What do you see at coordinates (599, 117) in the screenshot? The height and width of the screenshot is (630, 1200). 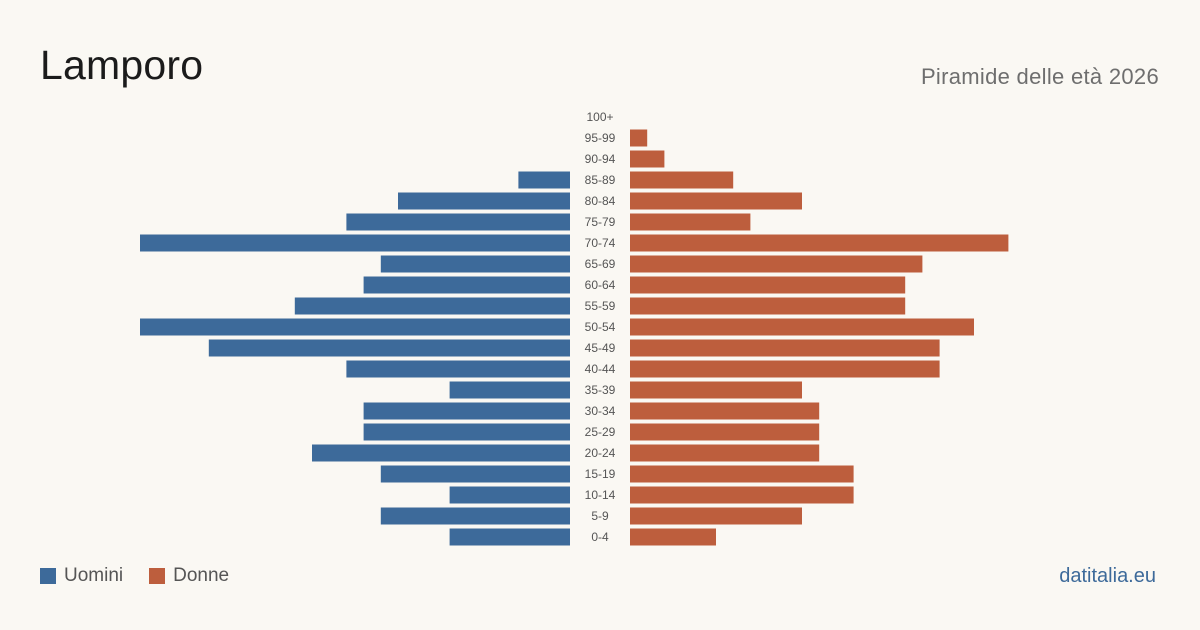 I see `age-label-100plus: 100+` at bounding box center [599, 117].